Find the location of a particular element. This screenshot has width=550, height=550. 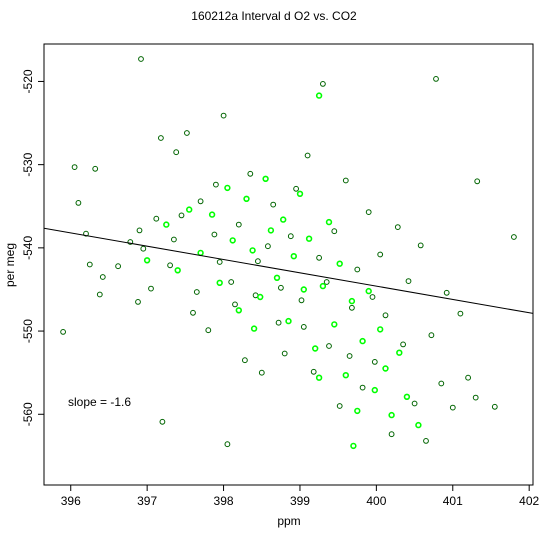

y-axis: -560 -550 -540 -530 -520 is located at coordinates (32, 247).